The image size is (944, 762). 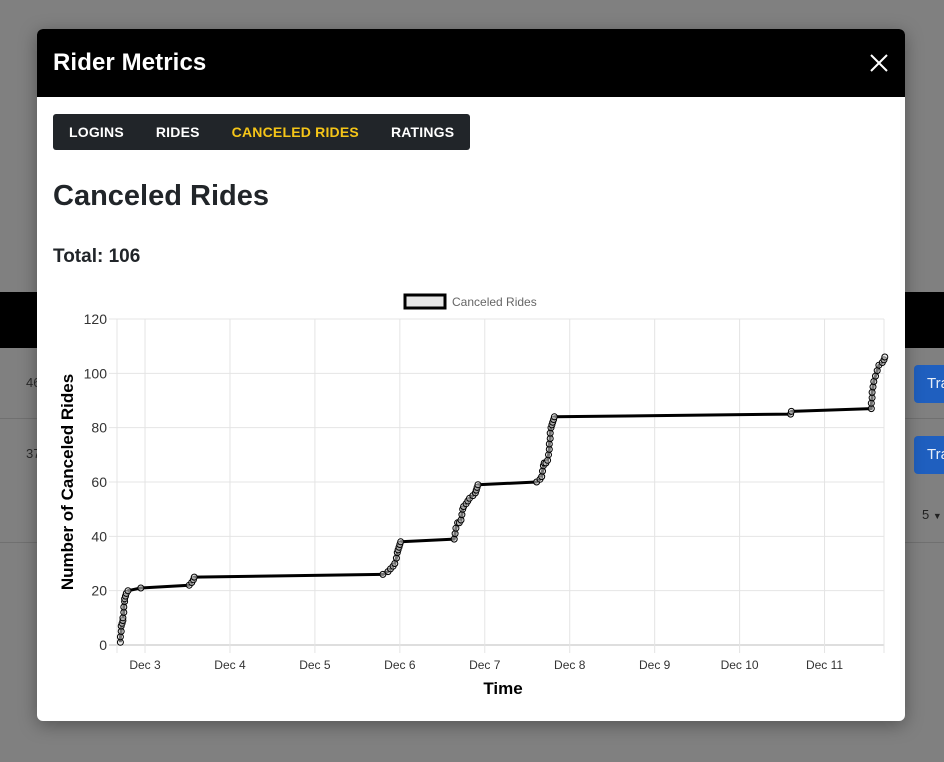 I want to click on y-tick-label: 40, so click(x=99, y=536).